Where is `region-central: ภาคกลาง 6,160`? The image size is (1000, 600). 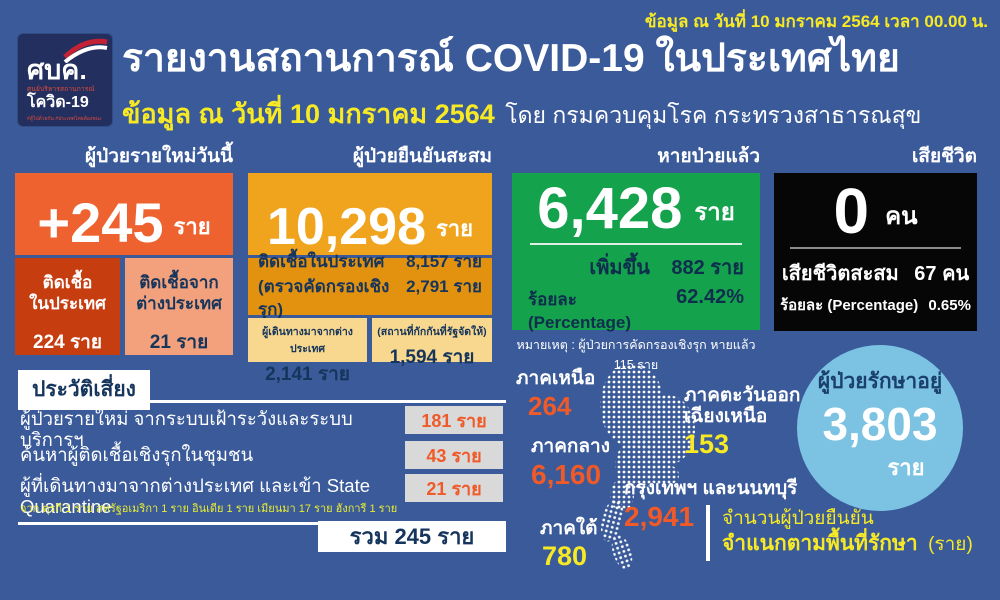 region-central: ภาคกลาง 6,160 is located at coordinates (570, 463).